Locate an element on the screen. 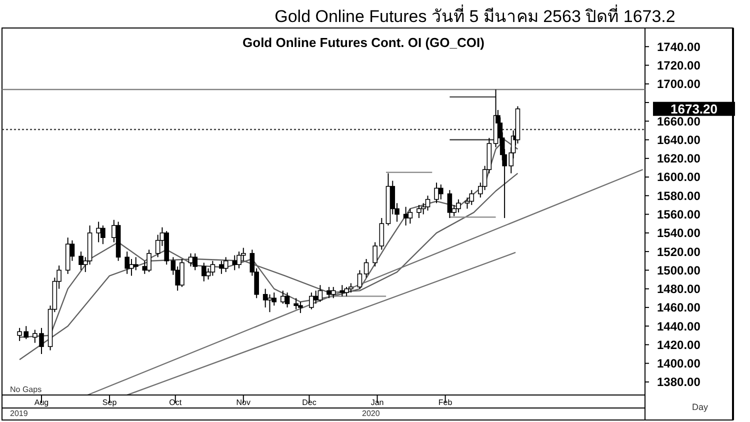 The height and width of the screenshot is (422, 750). y-tick-label: 1620.00 is located at coordinates (679, 159).